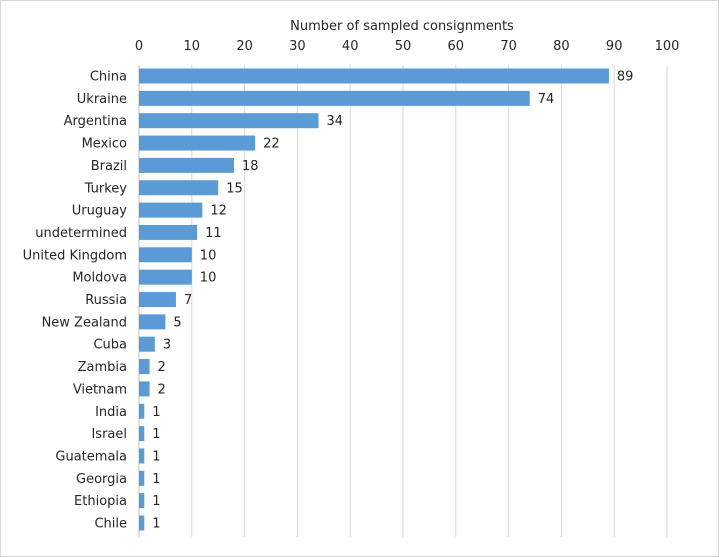 The width and height of the screenshot is (719, 557). Describe the element at coordinates (192, 46) in the screenshot. I see `x-tick-label: 10` at that location.